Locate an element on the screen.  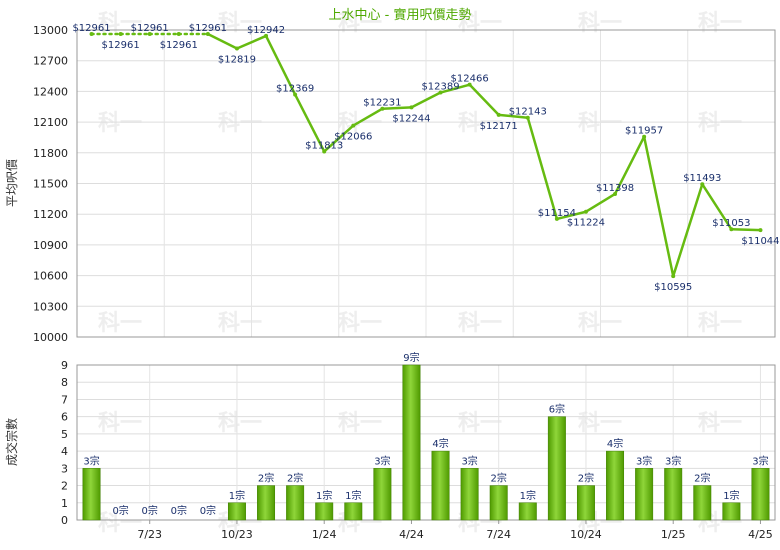
y-tick-label: 1 is located at coordinates (64, 503).